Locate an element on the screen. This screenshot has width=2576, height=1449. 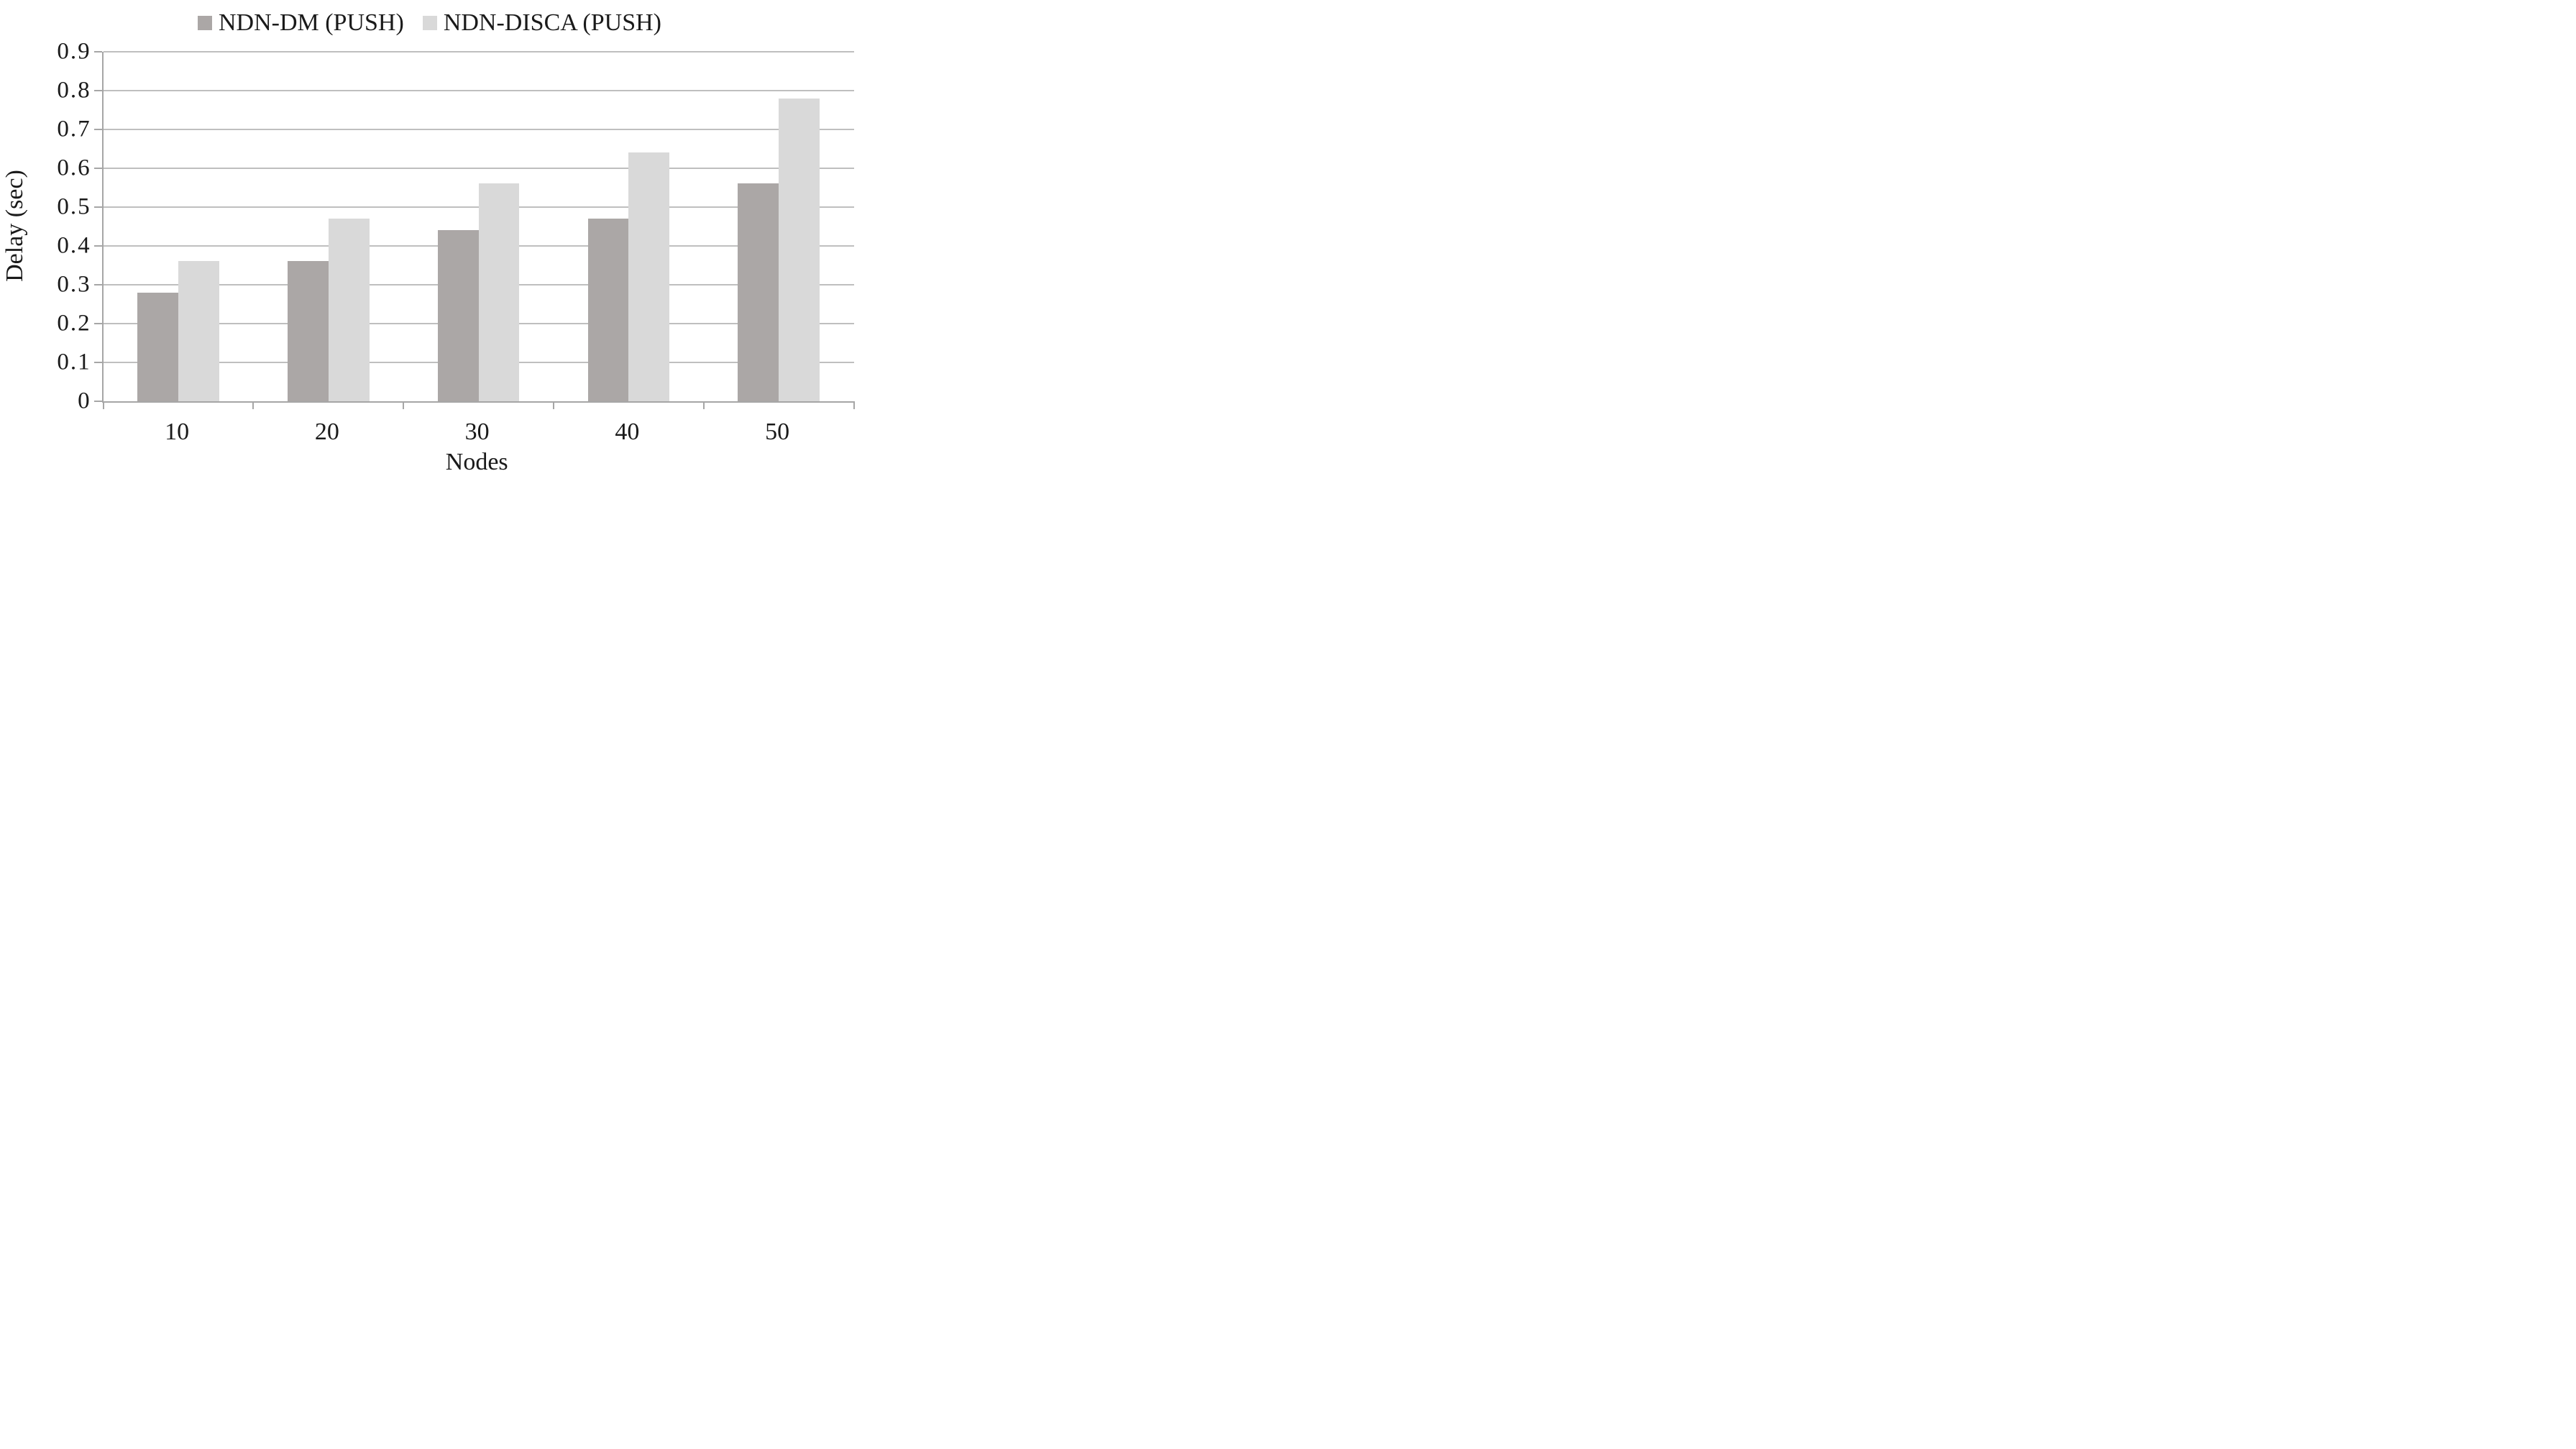
plot-area is located at coordinates (474, 230).